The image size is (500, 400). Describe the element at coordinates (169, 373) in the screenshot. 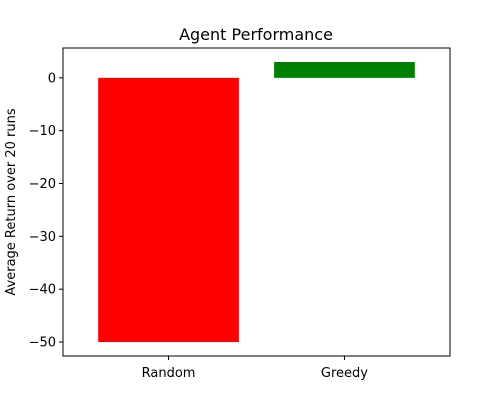

I see `x-tick-label: Random` at that location.